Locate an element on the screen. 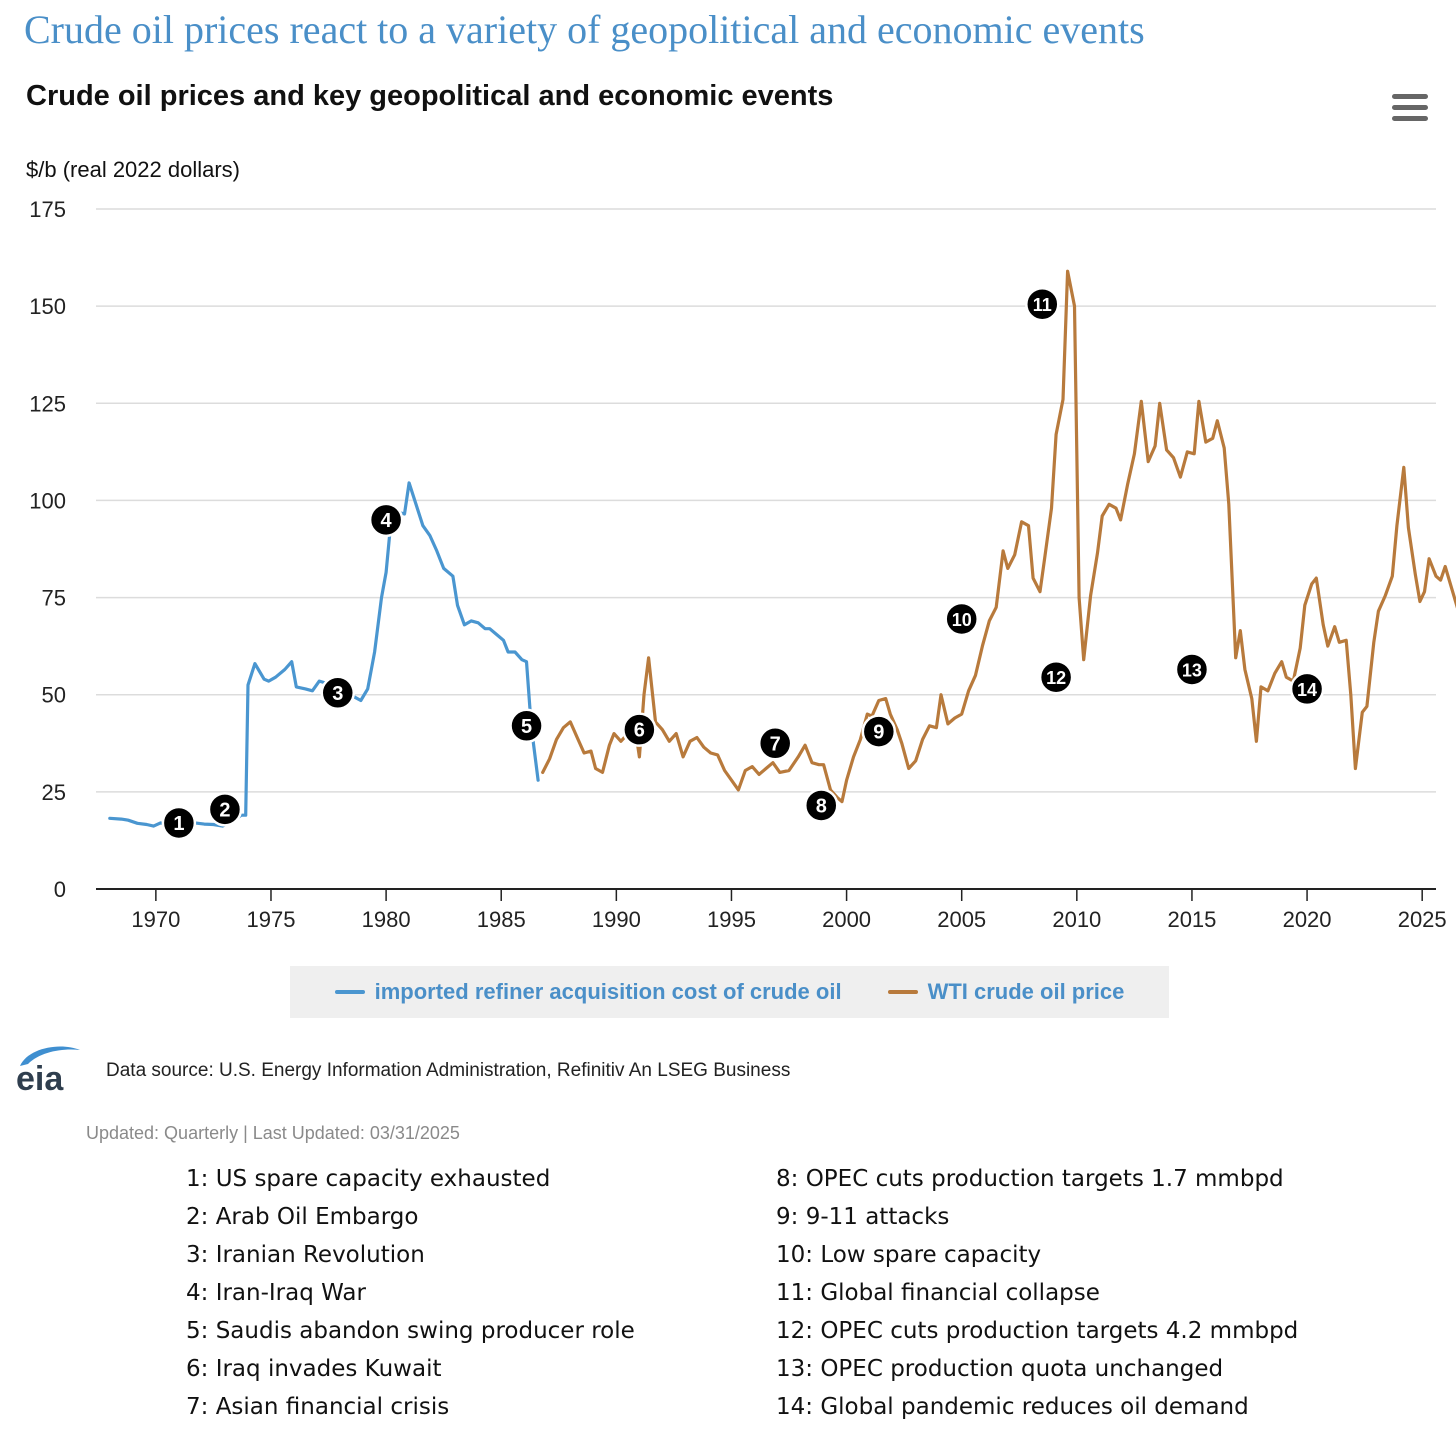 The height and width of the screenshot is (1446, 1456). event-marker-5: 5 is located at coordinates (526, 726).